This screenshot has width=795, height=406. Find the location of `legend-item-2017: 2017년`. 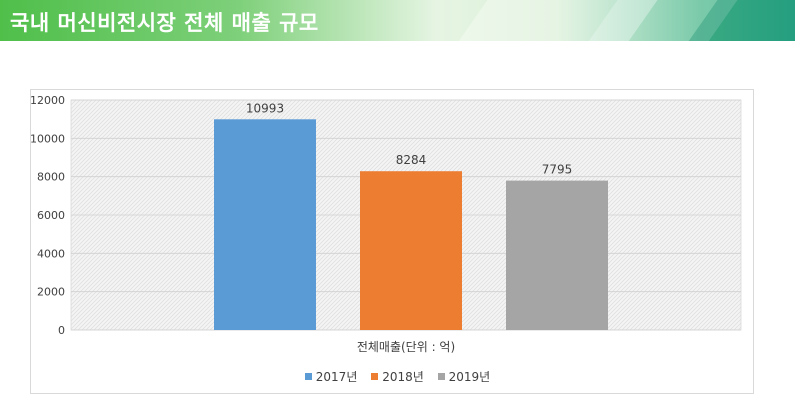

legend-item-2017: 2017년 is located at coordinates (331, 376).